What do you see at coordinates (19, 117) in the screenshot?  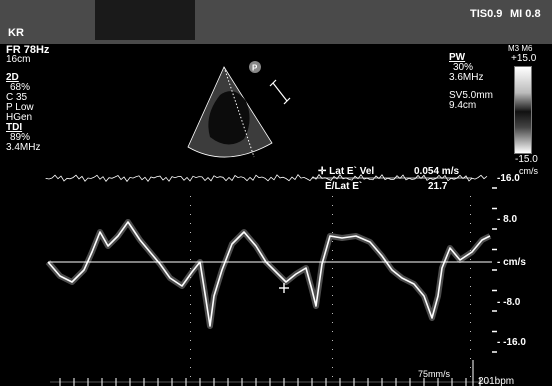 I see `mode-2d-mode: HGen` at bounding box center [19, 117].